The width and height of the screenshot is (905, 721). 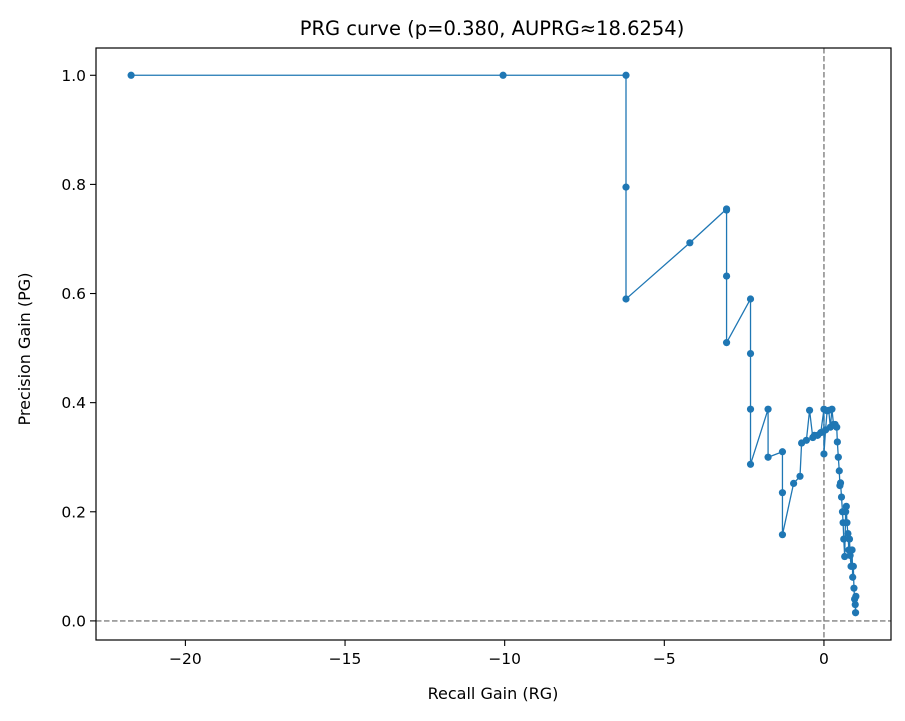 What do you see at coordinates (73, 621) in the screenshot?
I see `y-tick-label: 0.0` at bounding box center [73, 621].